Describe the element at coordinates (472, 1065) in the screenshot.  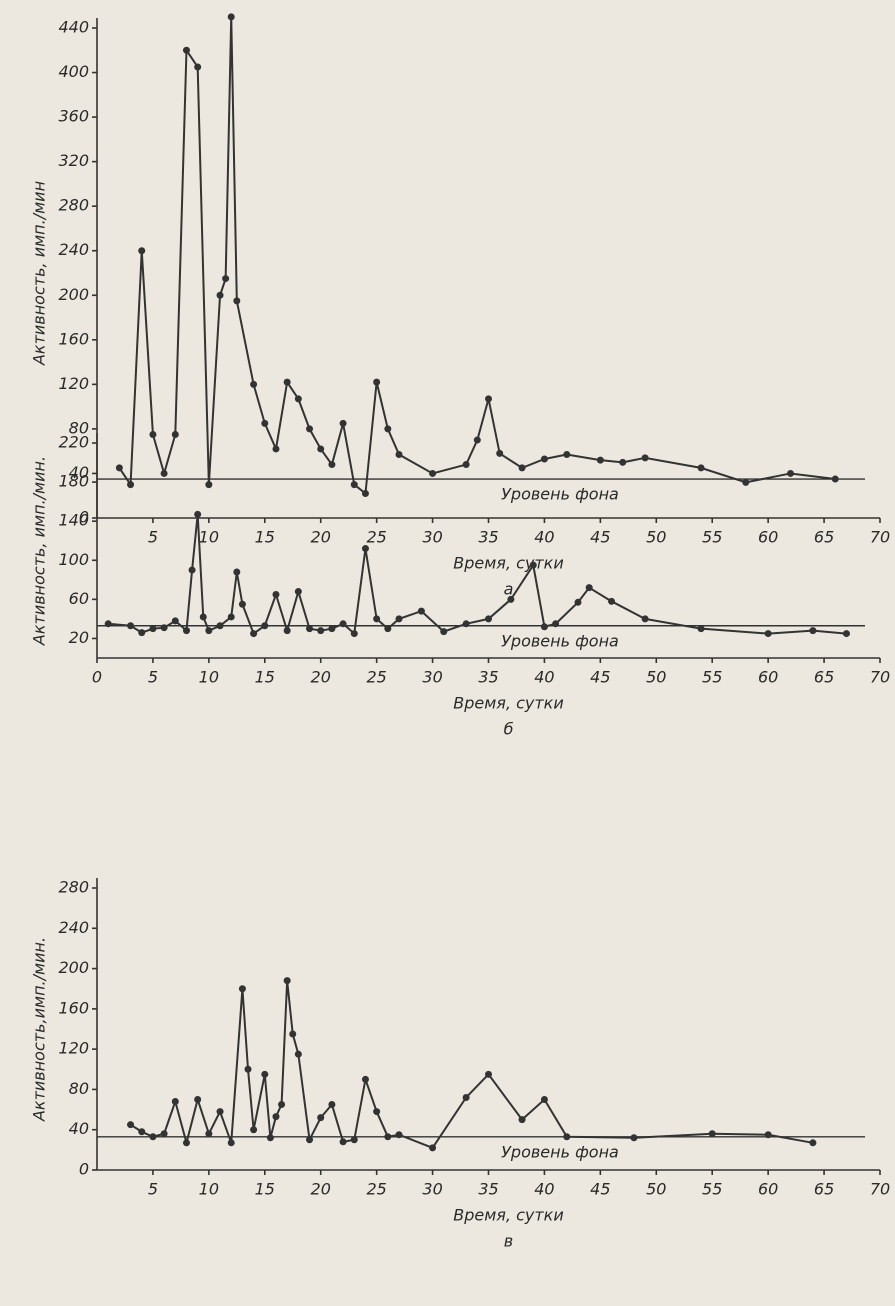
I see `data-line` at that location.